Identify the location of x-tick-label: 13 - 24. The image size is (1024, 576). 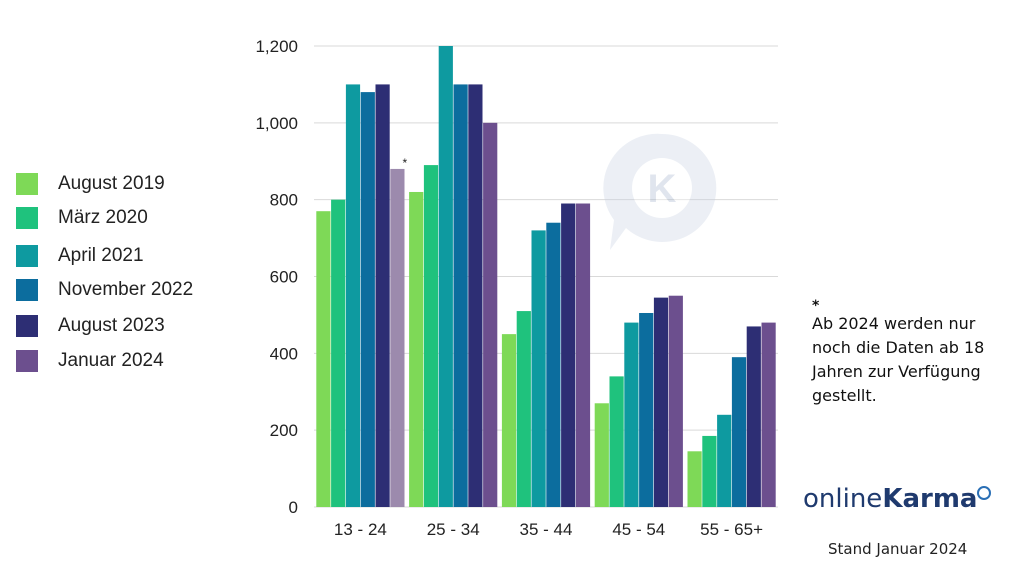
(360, 529).